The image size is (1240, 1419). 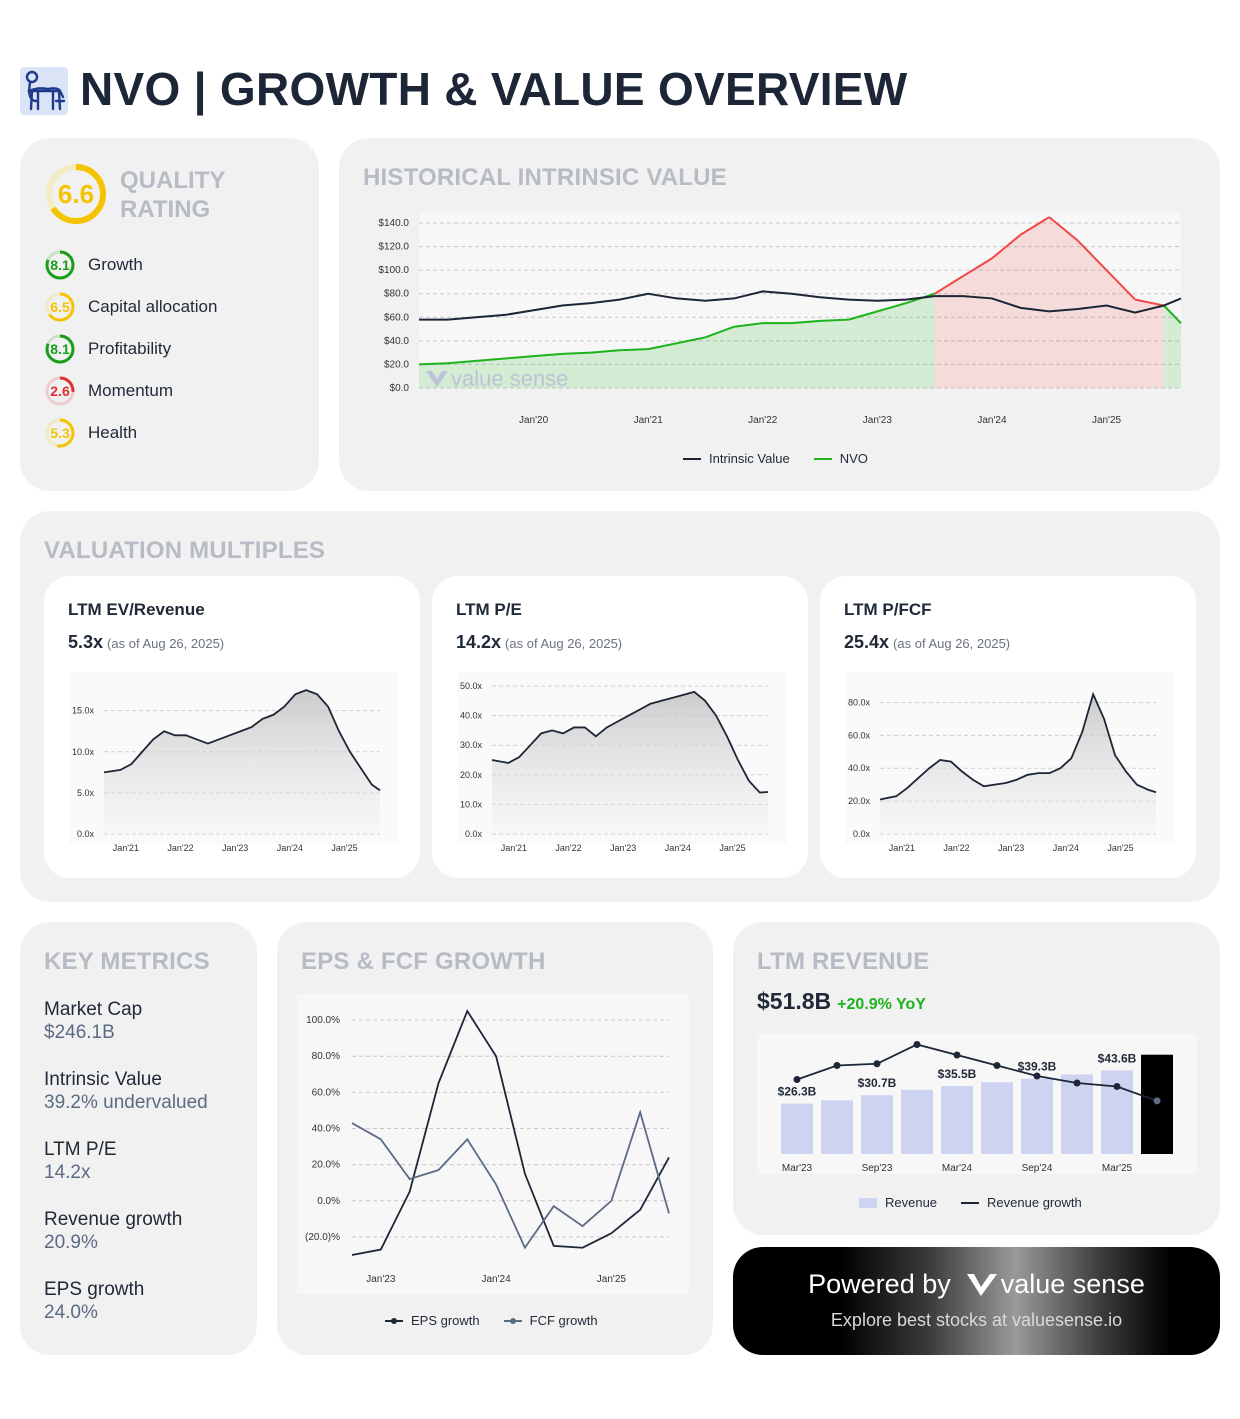 I want to click on y-tick-label: 15.0x, so click(x=83, y=711).